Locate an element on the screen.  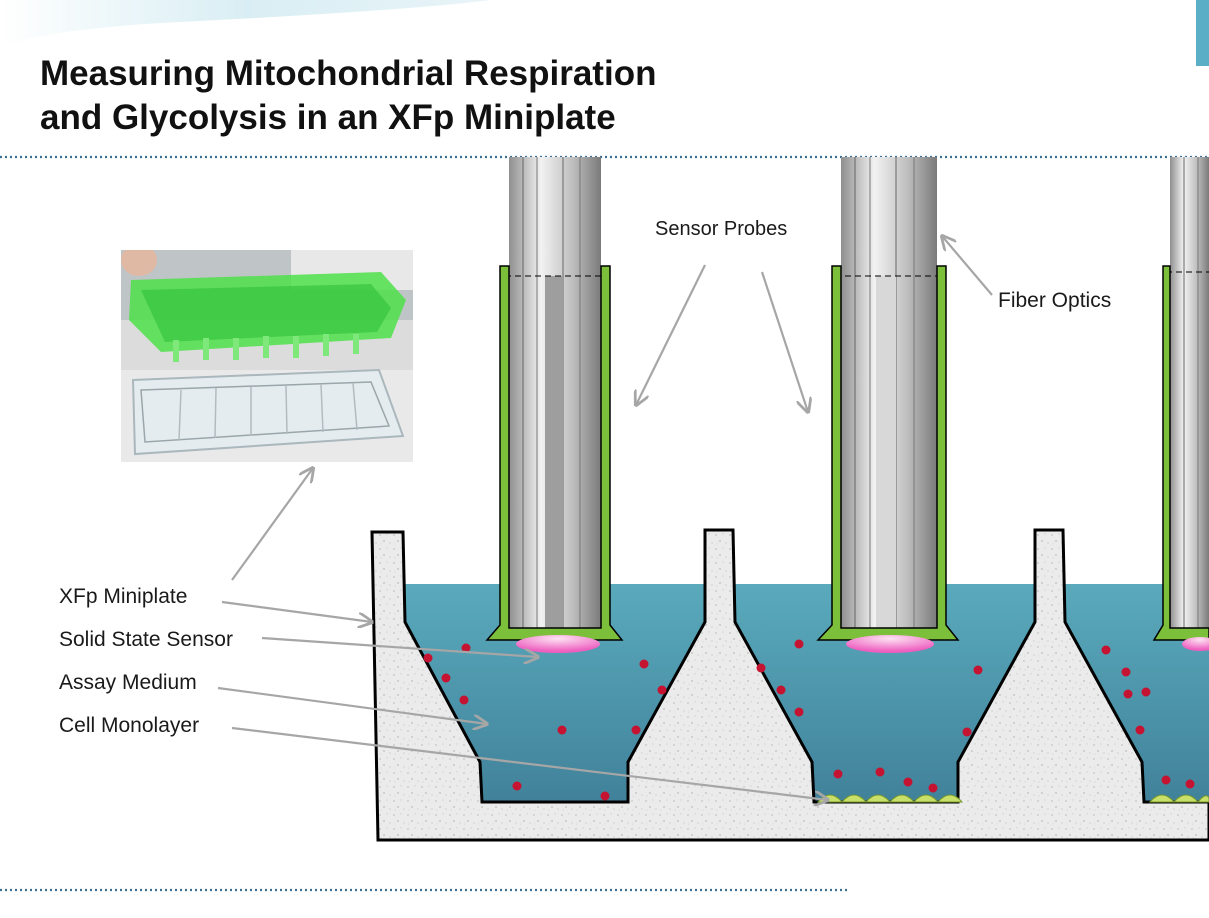
xfp-miniplate-label: XFp Miniplate is located at coordinates (123, 596).